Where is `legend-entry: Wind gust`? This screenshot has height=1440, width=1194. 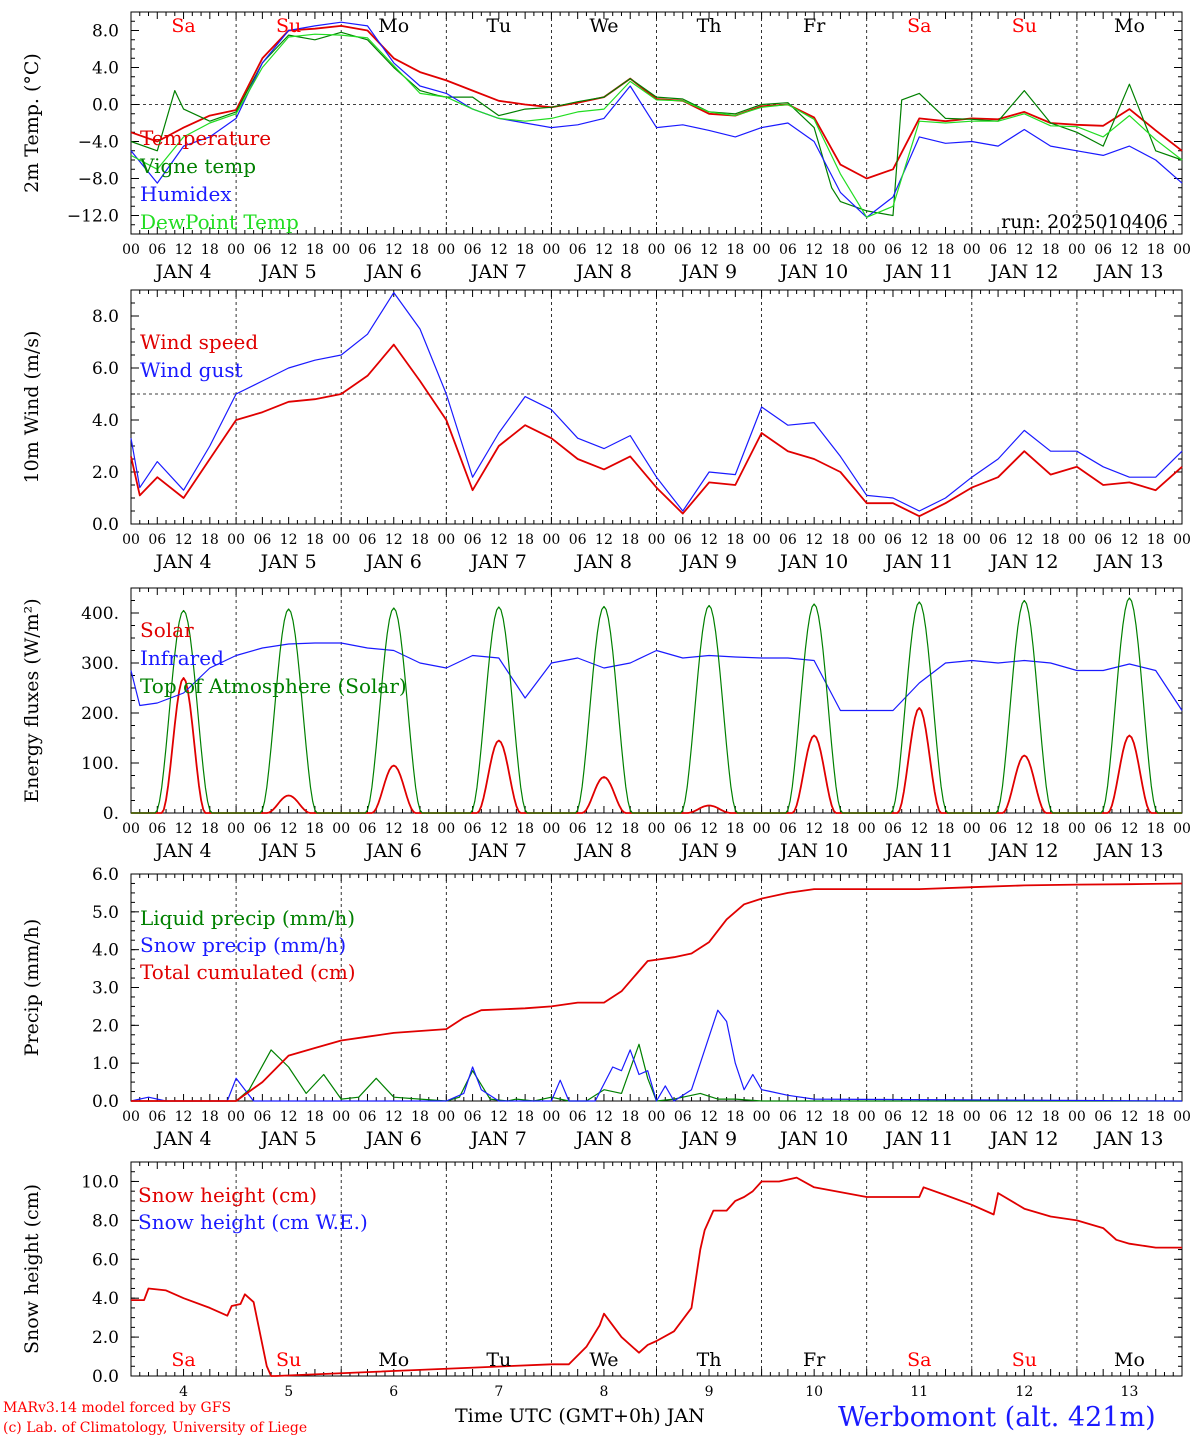 legend-entry: Wind gust is located at coordinates (191, 370).